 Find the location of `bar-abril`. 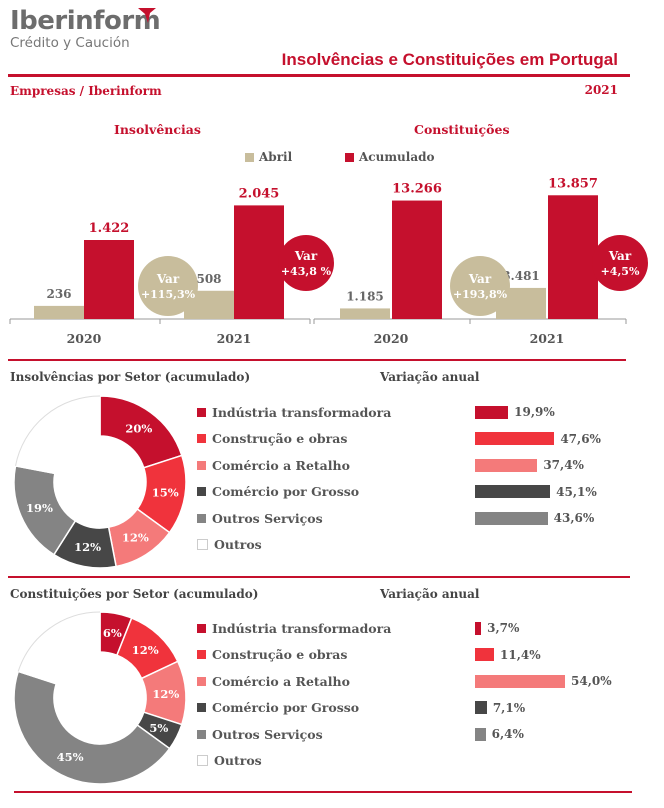

bar-abril is located at coordinates (59, 312).